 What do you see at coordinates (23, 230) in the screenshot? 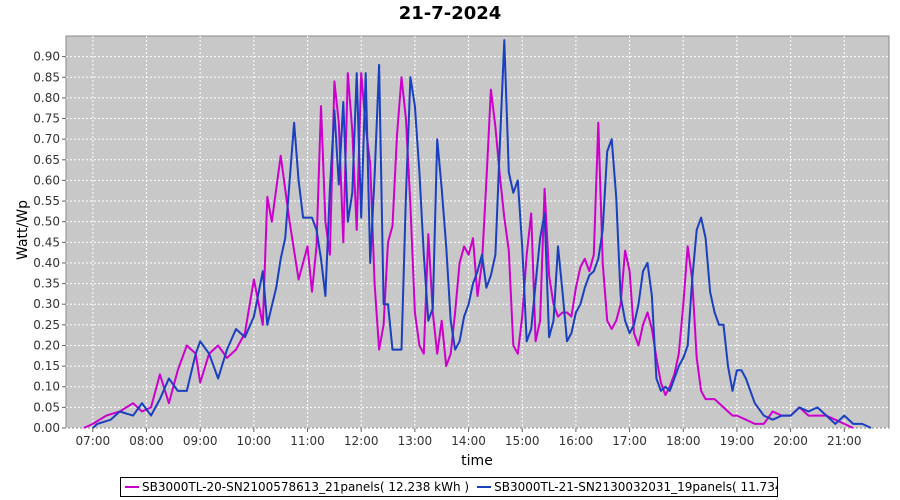
I see `y-axis-title: Watt/Wp` at bounding box center [23, 230].